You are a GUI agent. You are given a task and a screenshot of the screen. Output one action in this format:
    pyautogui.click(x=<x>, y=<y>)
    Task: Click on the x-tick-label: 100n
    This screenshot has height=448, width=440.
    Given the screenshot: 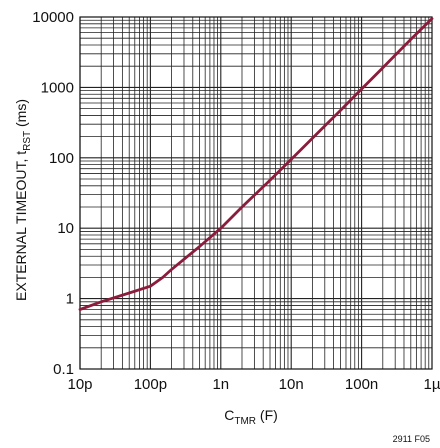 What is the action you would take?
    pyautogui.click(x=361, y=384)
    